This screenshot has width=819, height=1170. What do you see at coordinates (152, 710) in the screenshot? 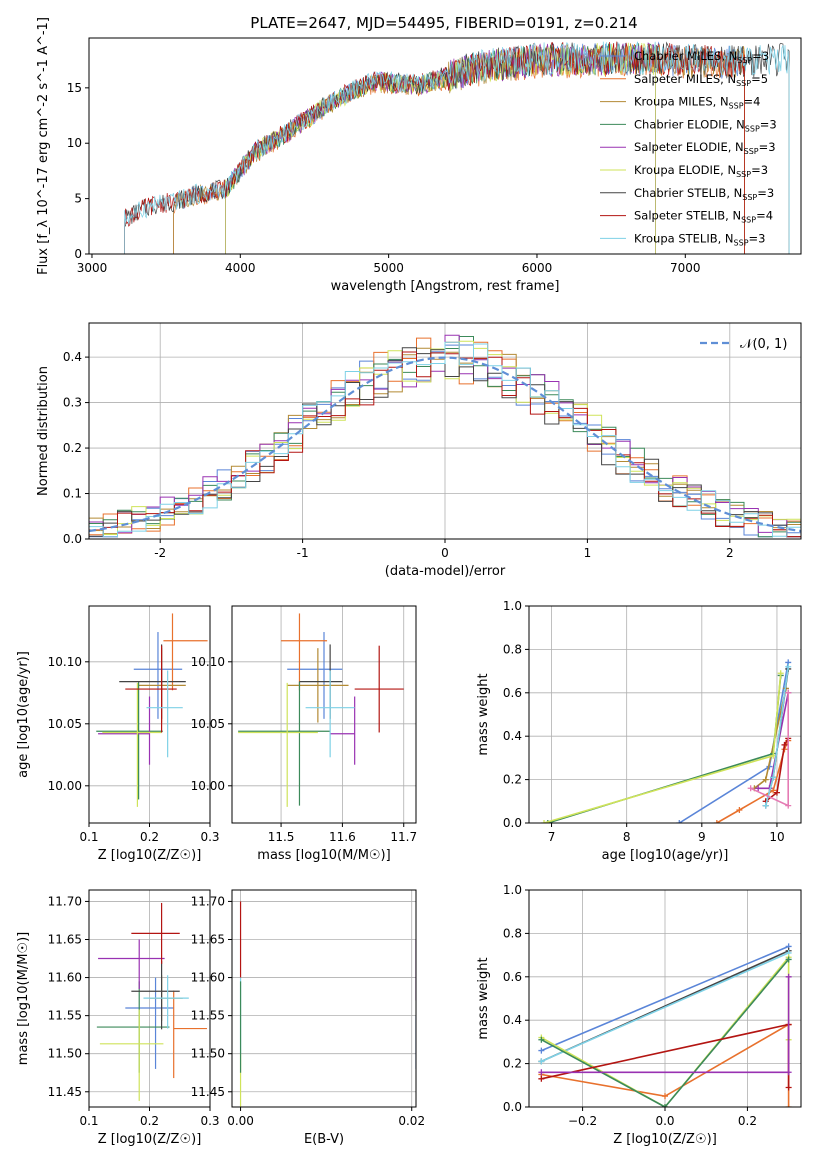
I see `age-metallicity-points` at bounding box center [152, 710].